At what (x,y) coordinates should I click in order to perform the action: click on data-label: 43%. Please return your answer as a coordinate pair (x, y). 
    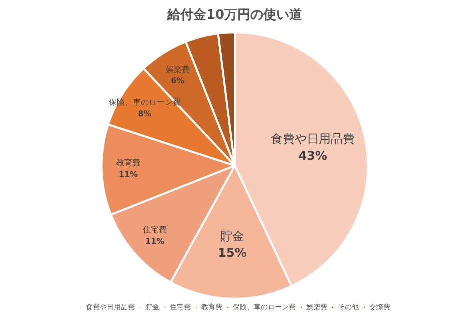
    Looking at the image, I should click on (313, 155).